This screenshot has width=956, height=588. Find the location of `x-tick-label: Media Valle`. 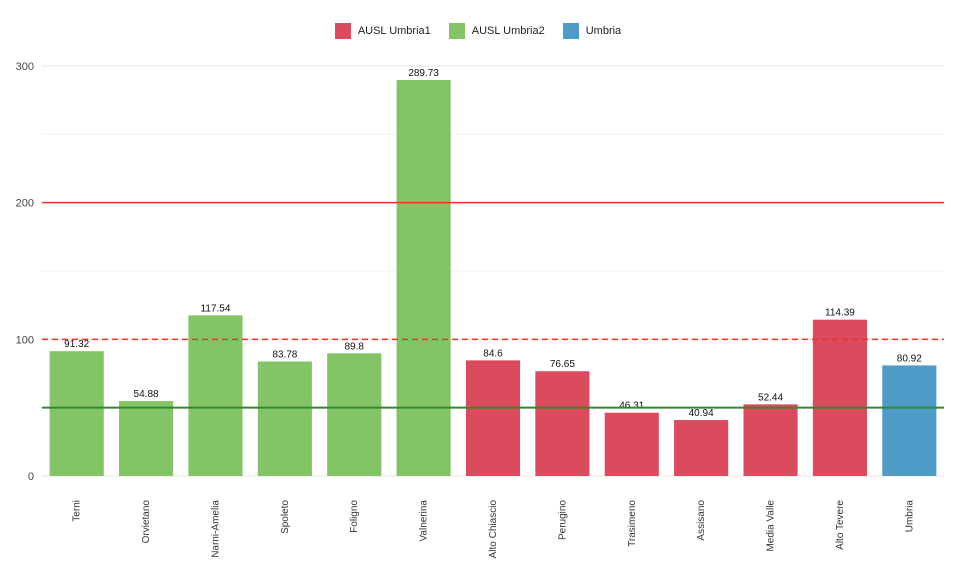

x-tick-label: Media Valle is located at coordinates (771, 526).